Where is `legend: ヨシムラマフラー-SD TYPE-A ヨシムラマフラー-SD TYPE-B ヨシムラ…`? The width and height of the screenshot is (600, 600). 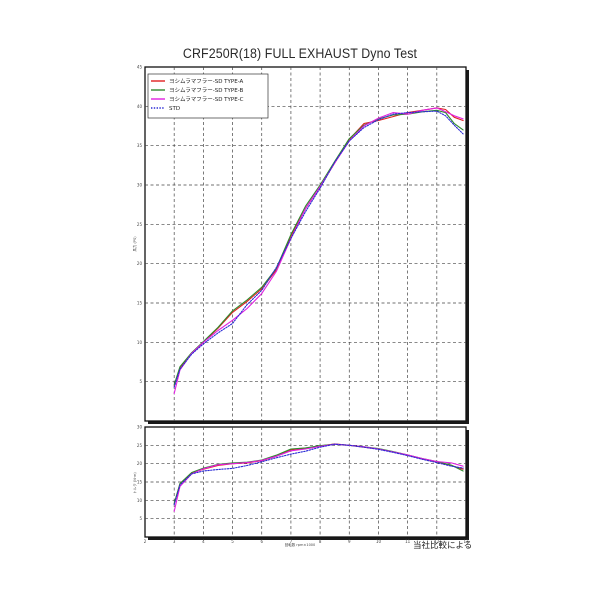
legend: ヨシムラマフラー-SD TYPE-A ヨシムラマフラー-SD TYPE-B ヨシムラ… is located at coordinates (208, 96).